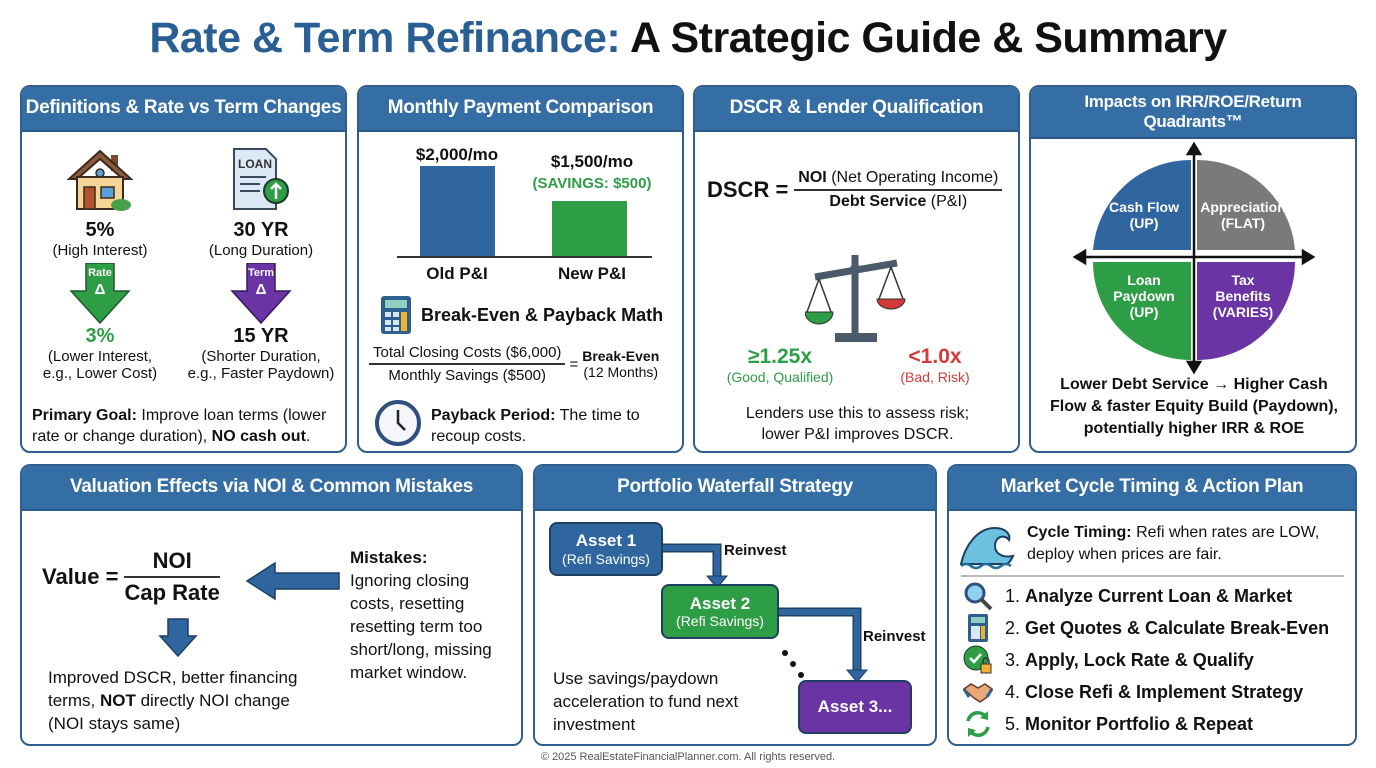 The height and width of the screenshot is (768, 1376). Describe the element at coordinates (1193, 113) in the screenshot. I see `panel-header: Impacts on IRR/ROE/Return Quadrants™` at that location.